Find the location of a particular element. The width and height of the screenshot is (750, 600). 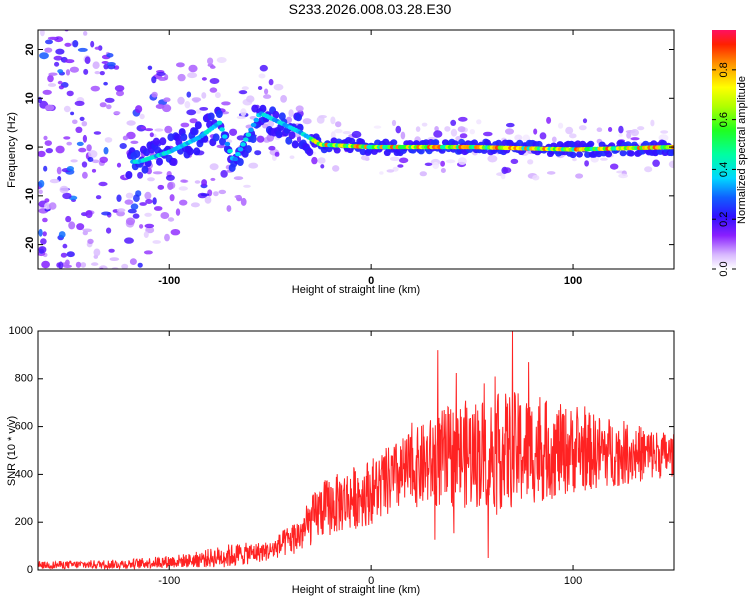

spectrogram-ytick-label: 0 is located at coordinates (30, 147).